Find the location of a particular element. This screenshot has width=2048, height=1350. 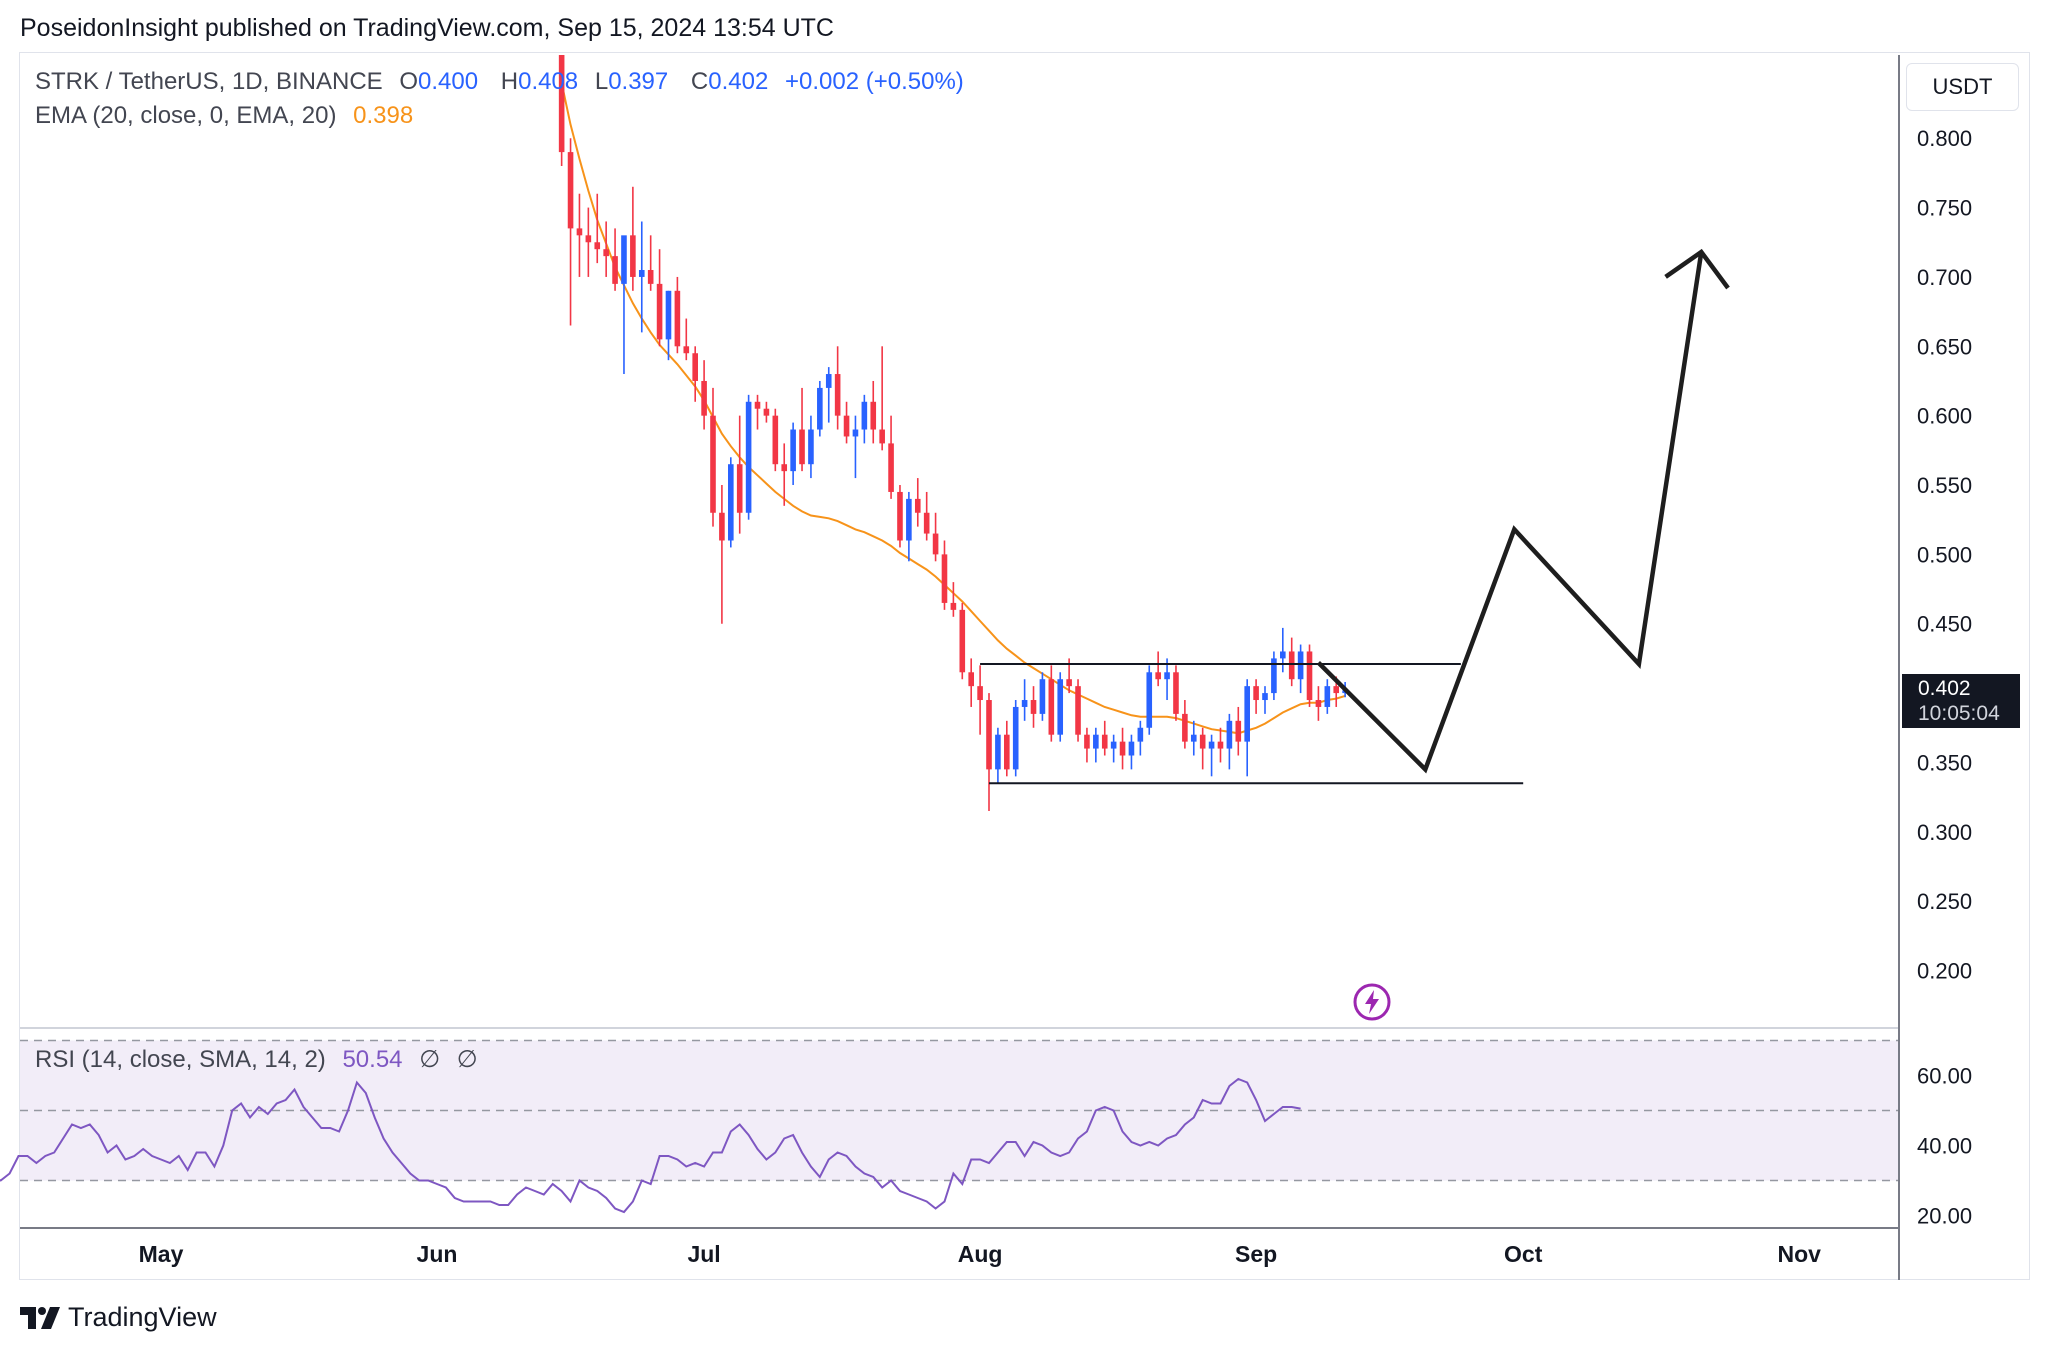

rsi-background is located at coordinates (959, 1110).